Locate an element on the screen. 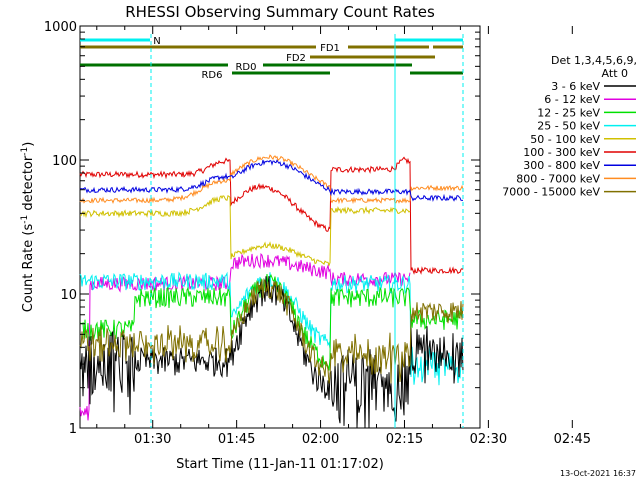  legend-label: 6 - 12 keV is located at coordinates (572, 99).